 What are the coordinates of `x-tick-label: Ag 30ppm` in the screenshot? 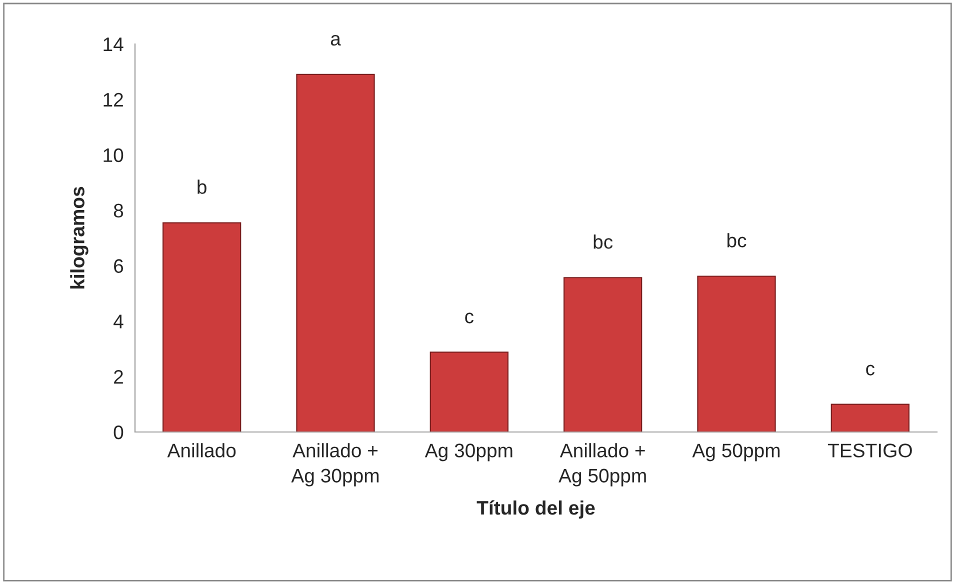 It's located at (468, 453).